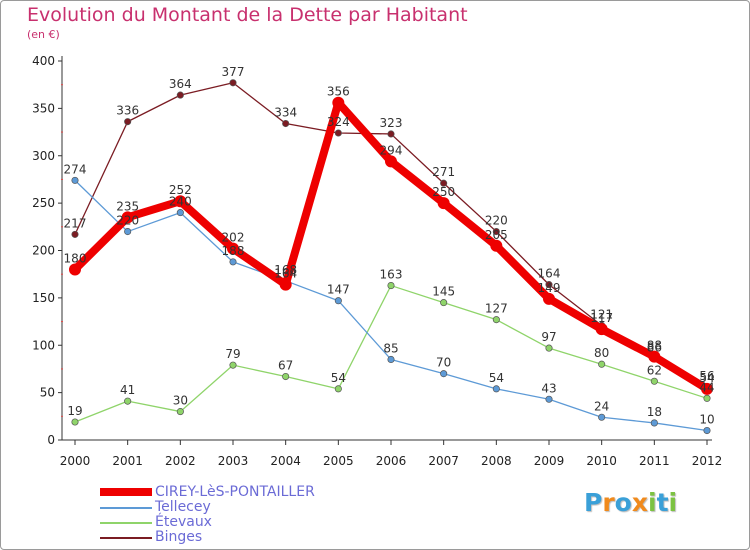 The width and height of the screenshot is (750, 550). What do you see at coordinates (443, 292) in the screenshot?
I see `data-label-tevaux: 145` at bounding box center [443, 292].